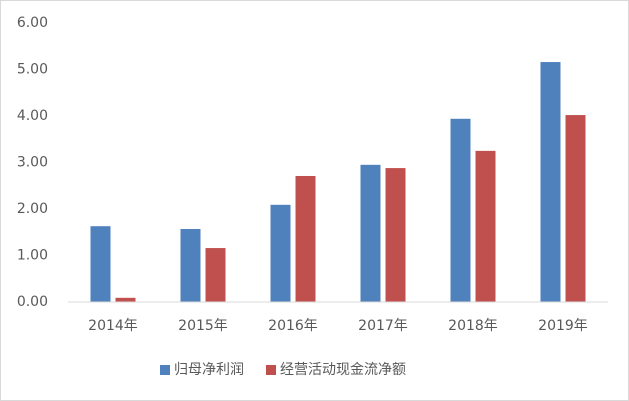  I want to click on y-tick-label: 5.00, so click(32, 70).